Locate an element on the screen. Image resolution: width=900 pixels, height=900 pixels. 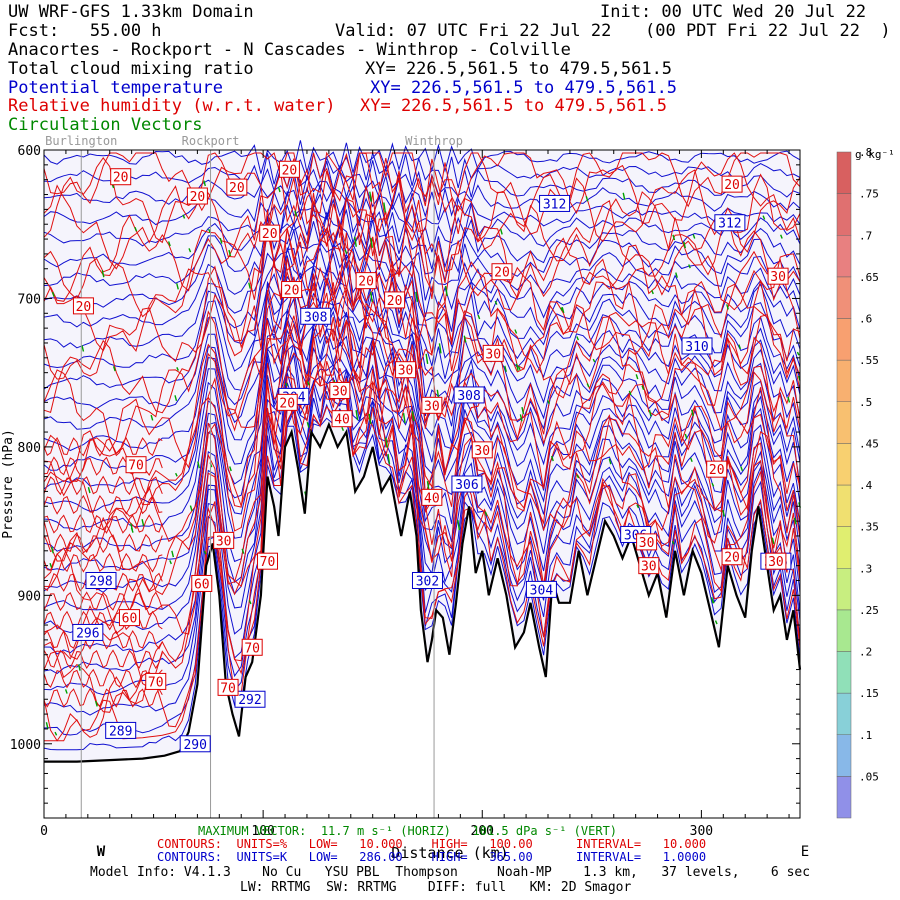
colorbar-label: .75 is located at coordinates (869, 194).